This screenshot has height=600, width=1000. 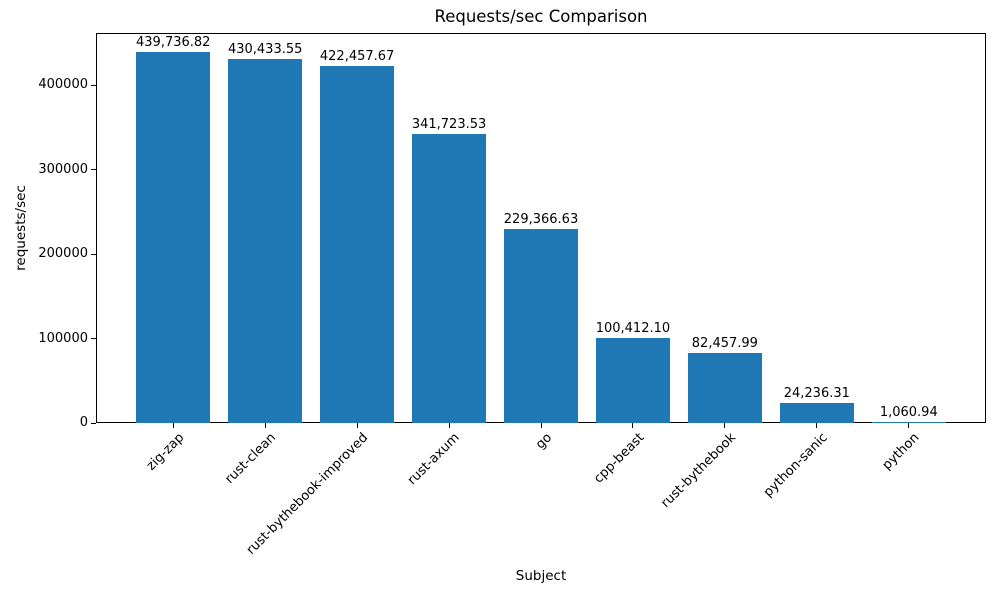 What do you see at coordinates (83, 422) in the screenshot?
I see `y-tick-label: 0` at bounding box center [83, 422].